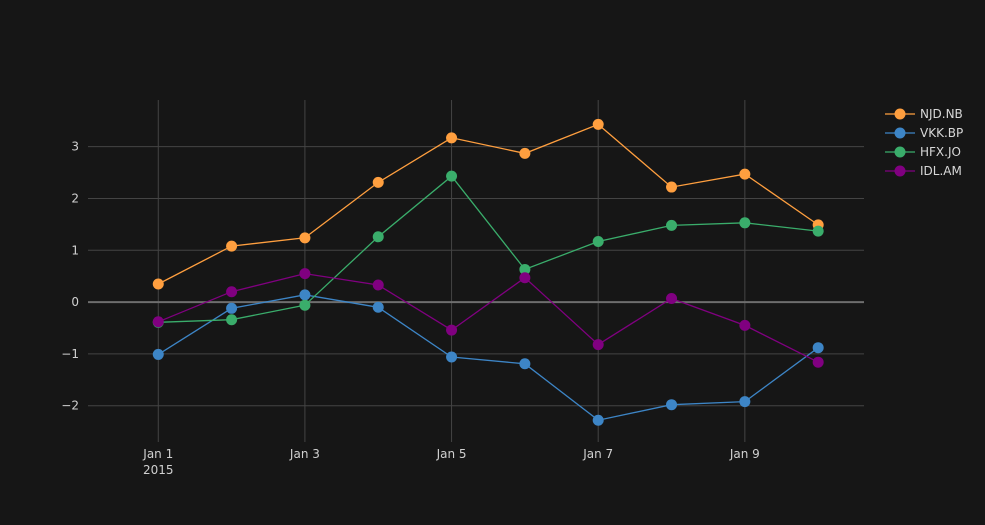 The height and width of the screenshot is (525, 985). I want to click on x-tick-label: Jan 3, so click(304, 454).